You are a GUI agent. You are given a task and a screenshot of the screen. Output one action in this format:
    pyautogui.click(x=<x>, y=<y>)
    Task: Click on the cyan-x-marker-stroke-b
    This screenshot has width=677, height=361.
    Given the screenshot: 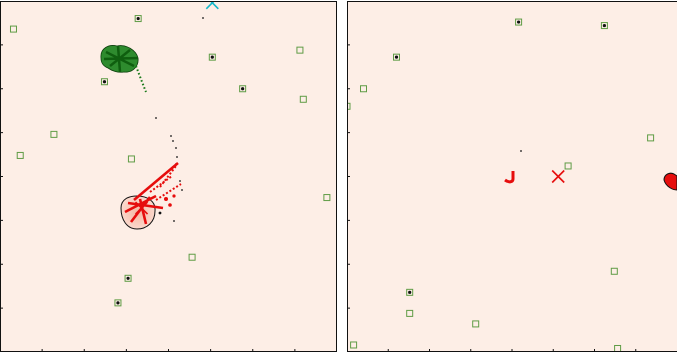 What is the action you would take?
    pyautogui.click(x=210, y=5)
    